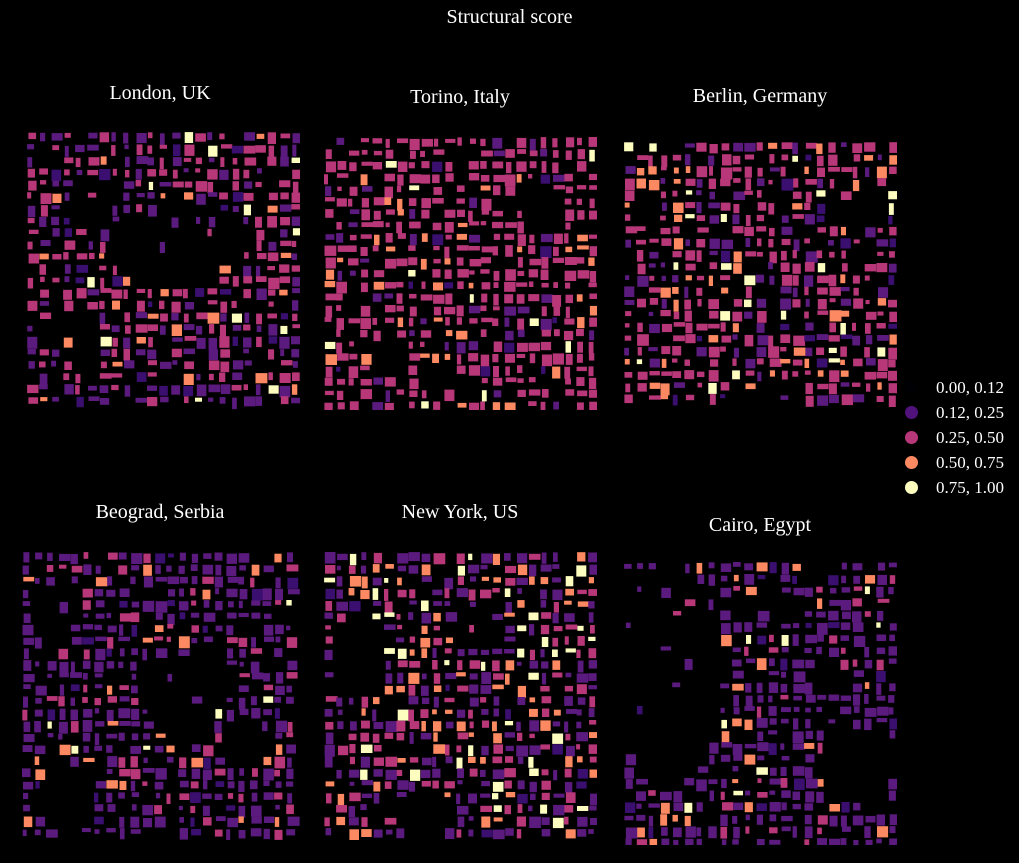 This screenshot has height=863, width=1019. Describe the element at coordinates (760, 525) in the screenshot. I see `panel-title-cairo: Cairo, Egypt` at that location.